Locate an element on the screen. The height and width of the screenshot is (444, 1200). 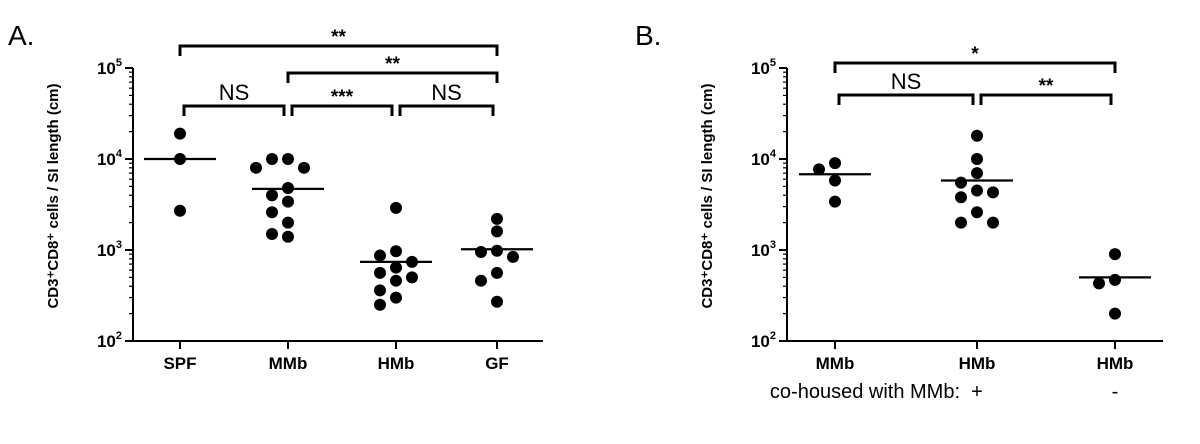
panel-b-tick-label: 10⁴ is located at coordinates (764, 158).